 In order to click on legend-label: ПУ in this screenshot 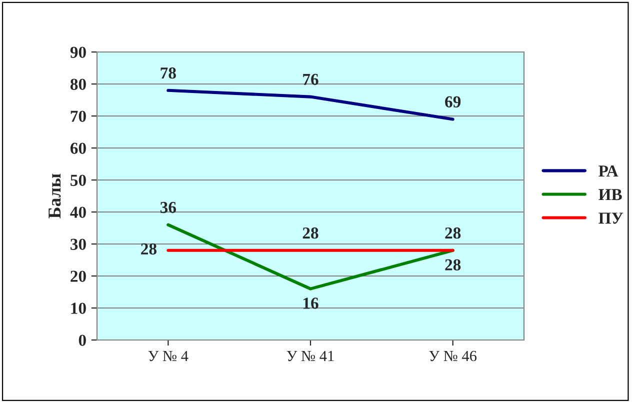, I will do `click(611, 218)`.